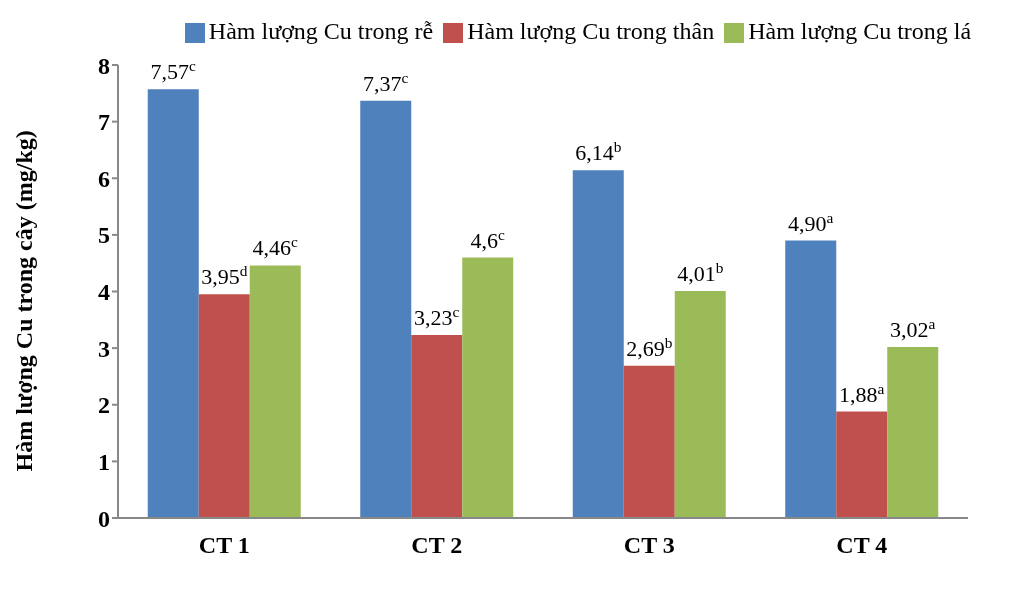 The image size is (1014, 606). Describe the element at coordinates (598, 151) in the screenshot. I see `data-label: 6,14$^{b}$` at that location.